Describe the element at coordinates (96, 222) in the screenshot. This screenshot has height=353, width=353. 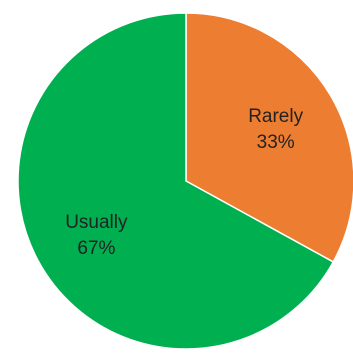
I see `slice-label-usually: Usually` at that location.